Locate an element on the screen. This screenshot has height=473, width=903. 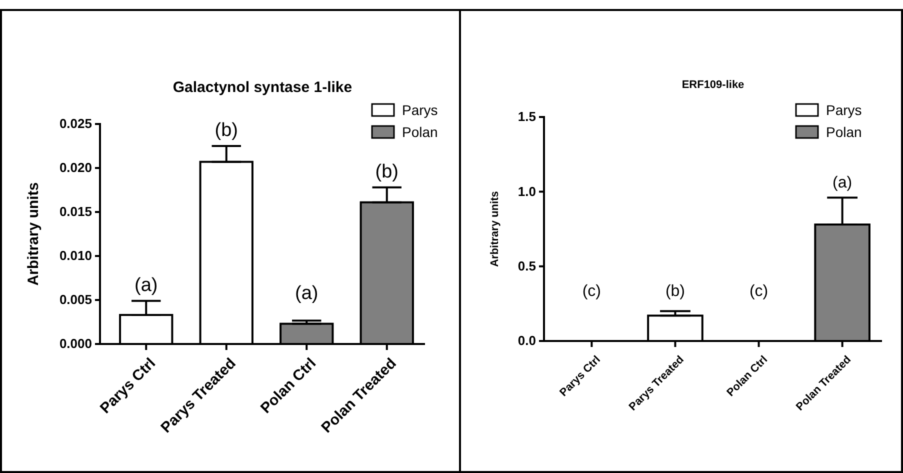
y-tick-label: 0.020 is located at coordinates (75, 168).